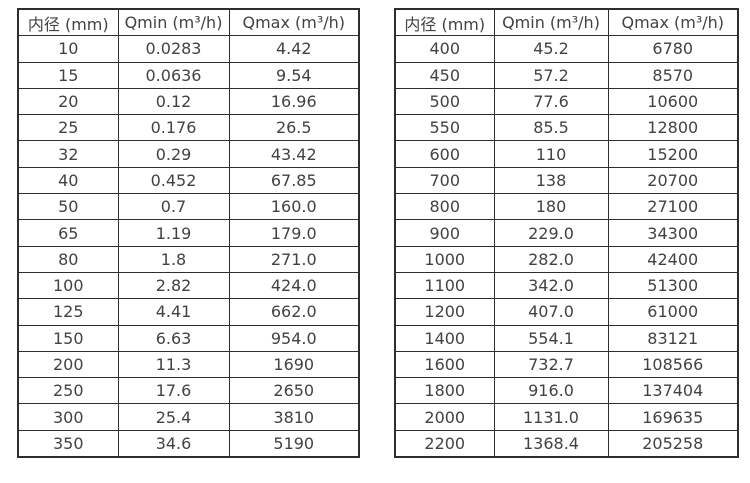 The height and width of the screenshot is (483, 750). Describe the element at coordinates (444, 154) in the screenshot. I see `cell: 600` at that location.